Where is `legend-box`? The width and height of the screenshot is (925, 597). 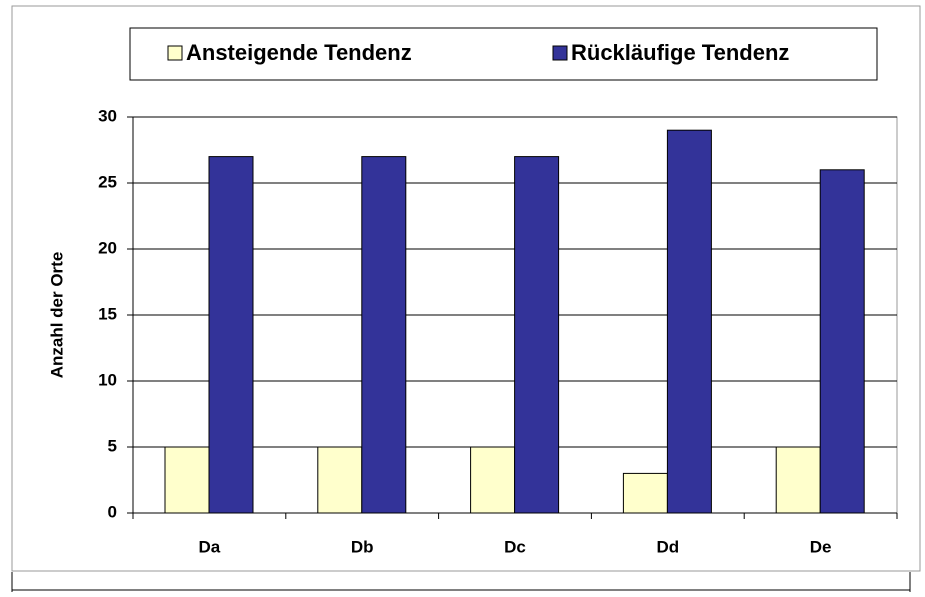 legend-box is located at coordinates (503, 54).